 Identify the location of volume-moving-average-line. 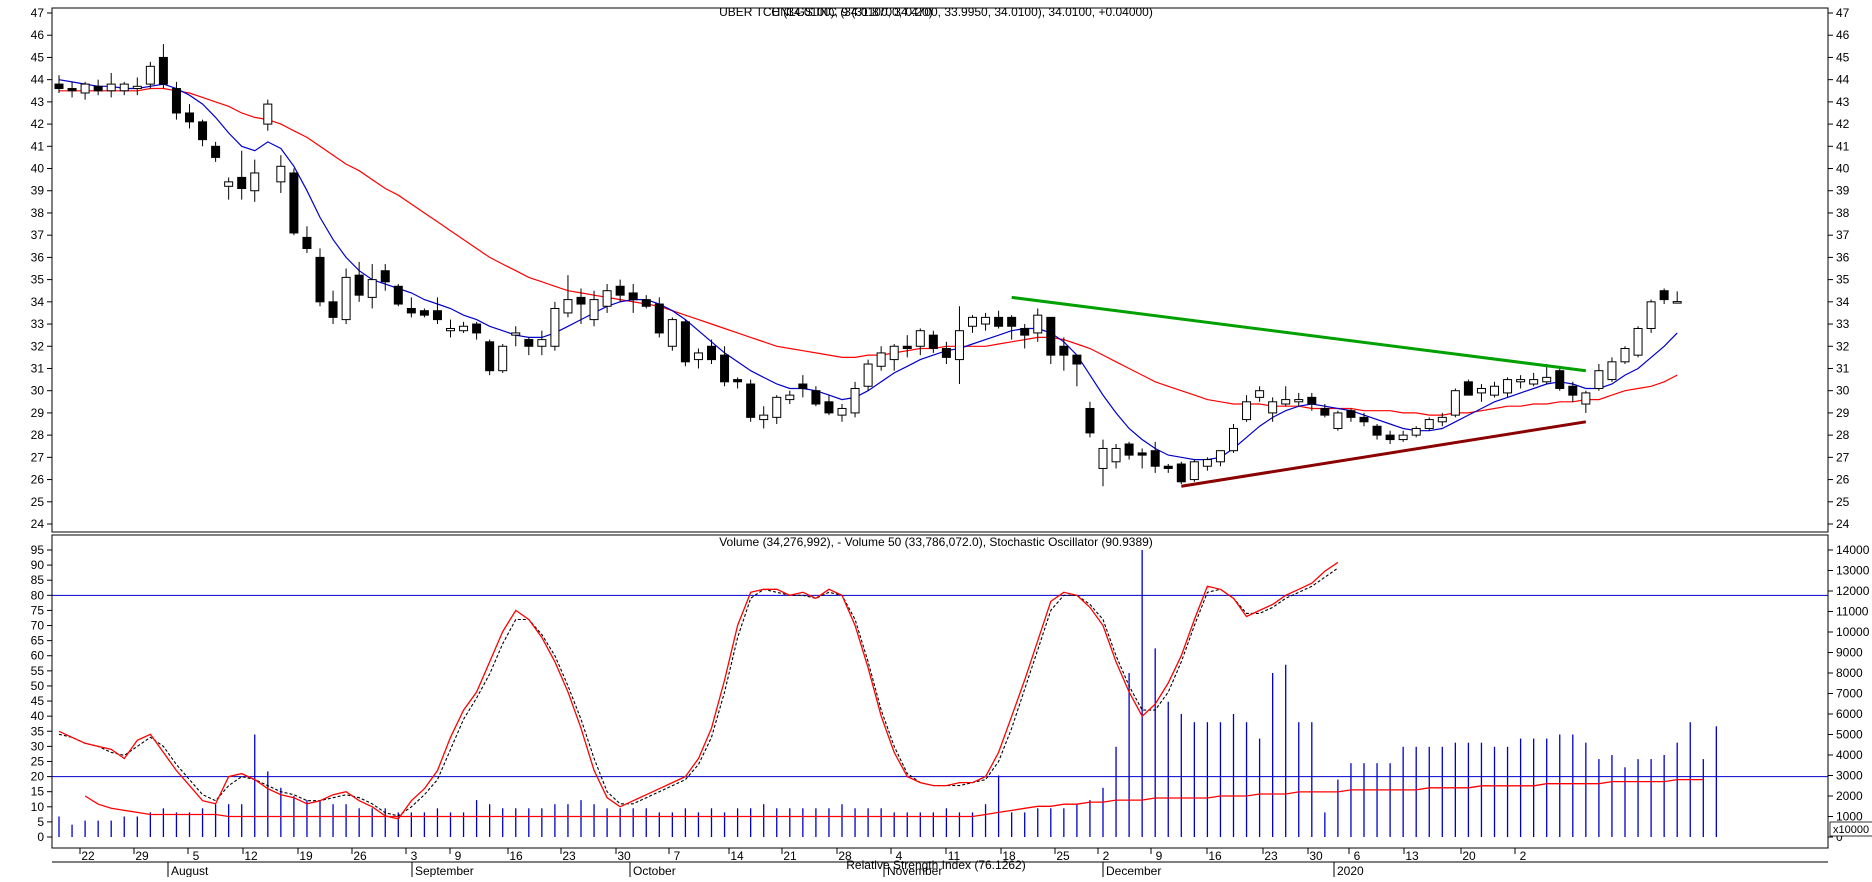
(894, 798).